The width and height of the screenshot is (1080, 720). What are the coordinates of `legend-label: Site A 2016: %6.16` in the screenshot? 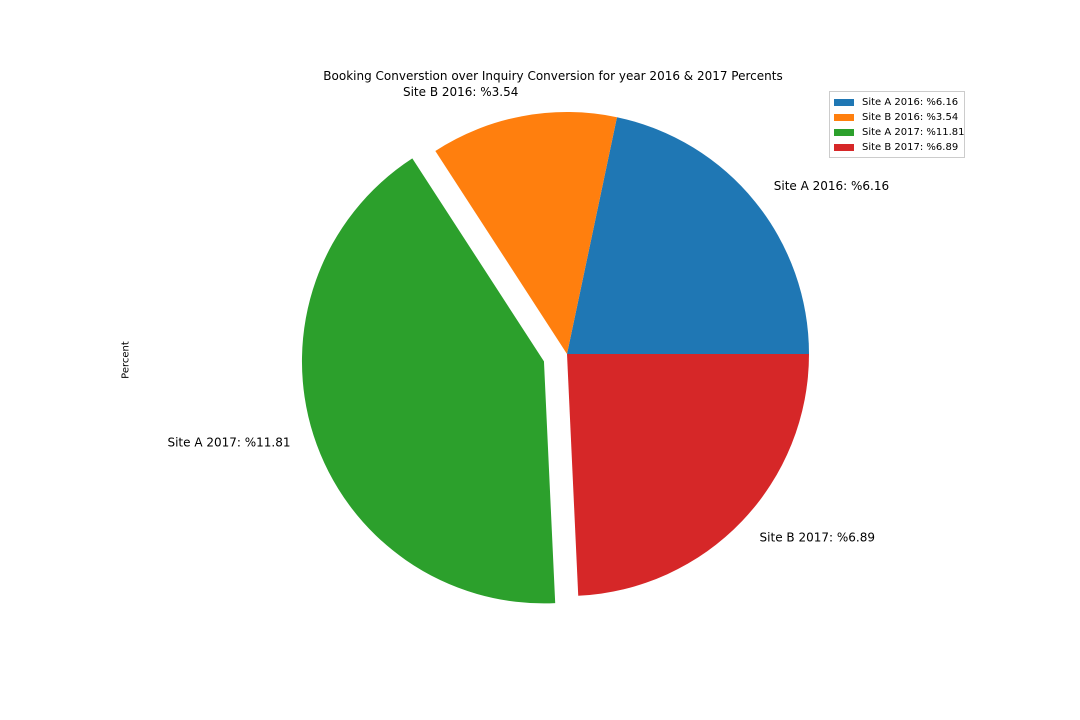 It's located at (910, 102).